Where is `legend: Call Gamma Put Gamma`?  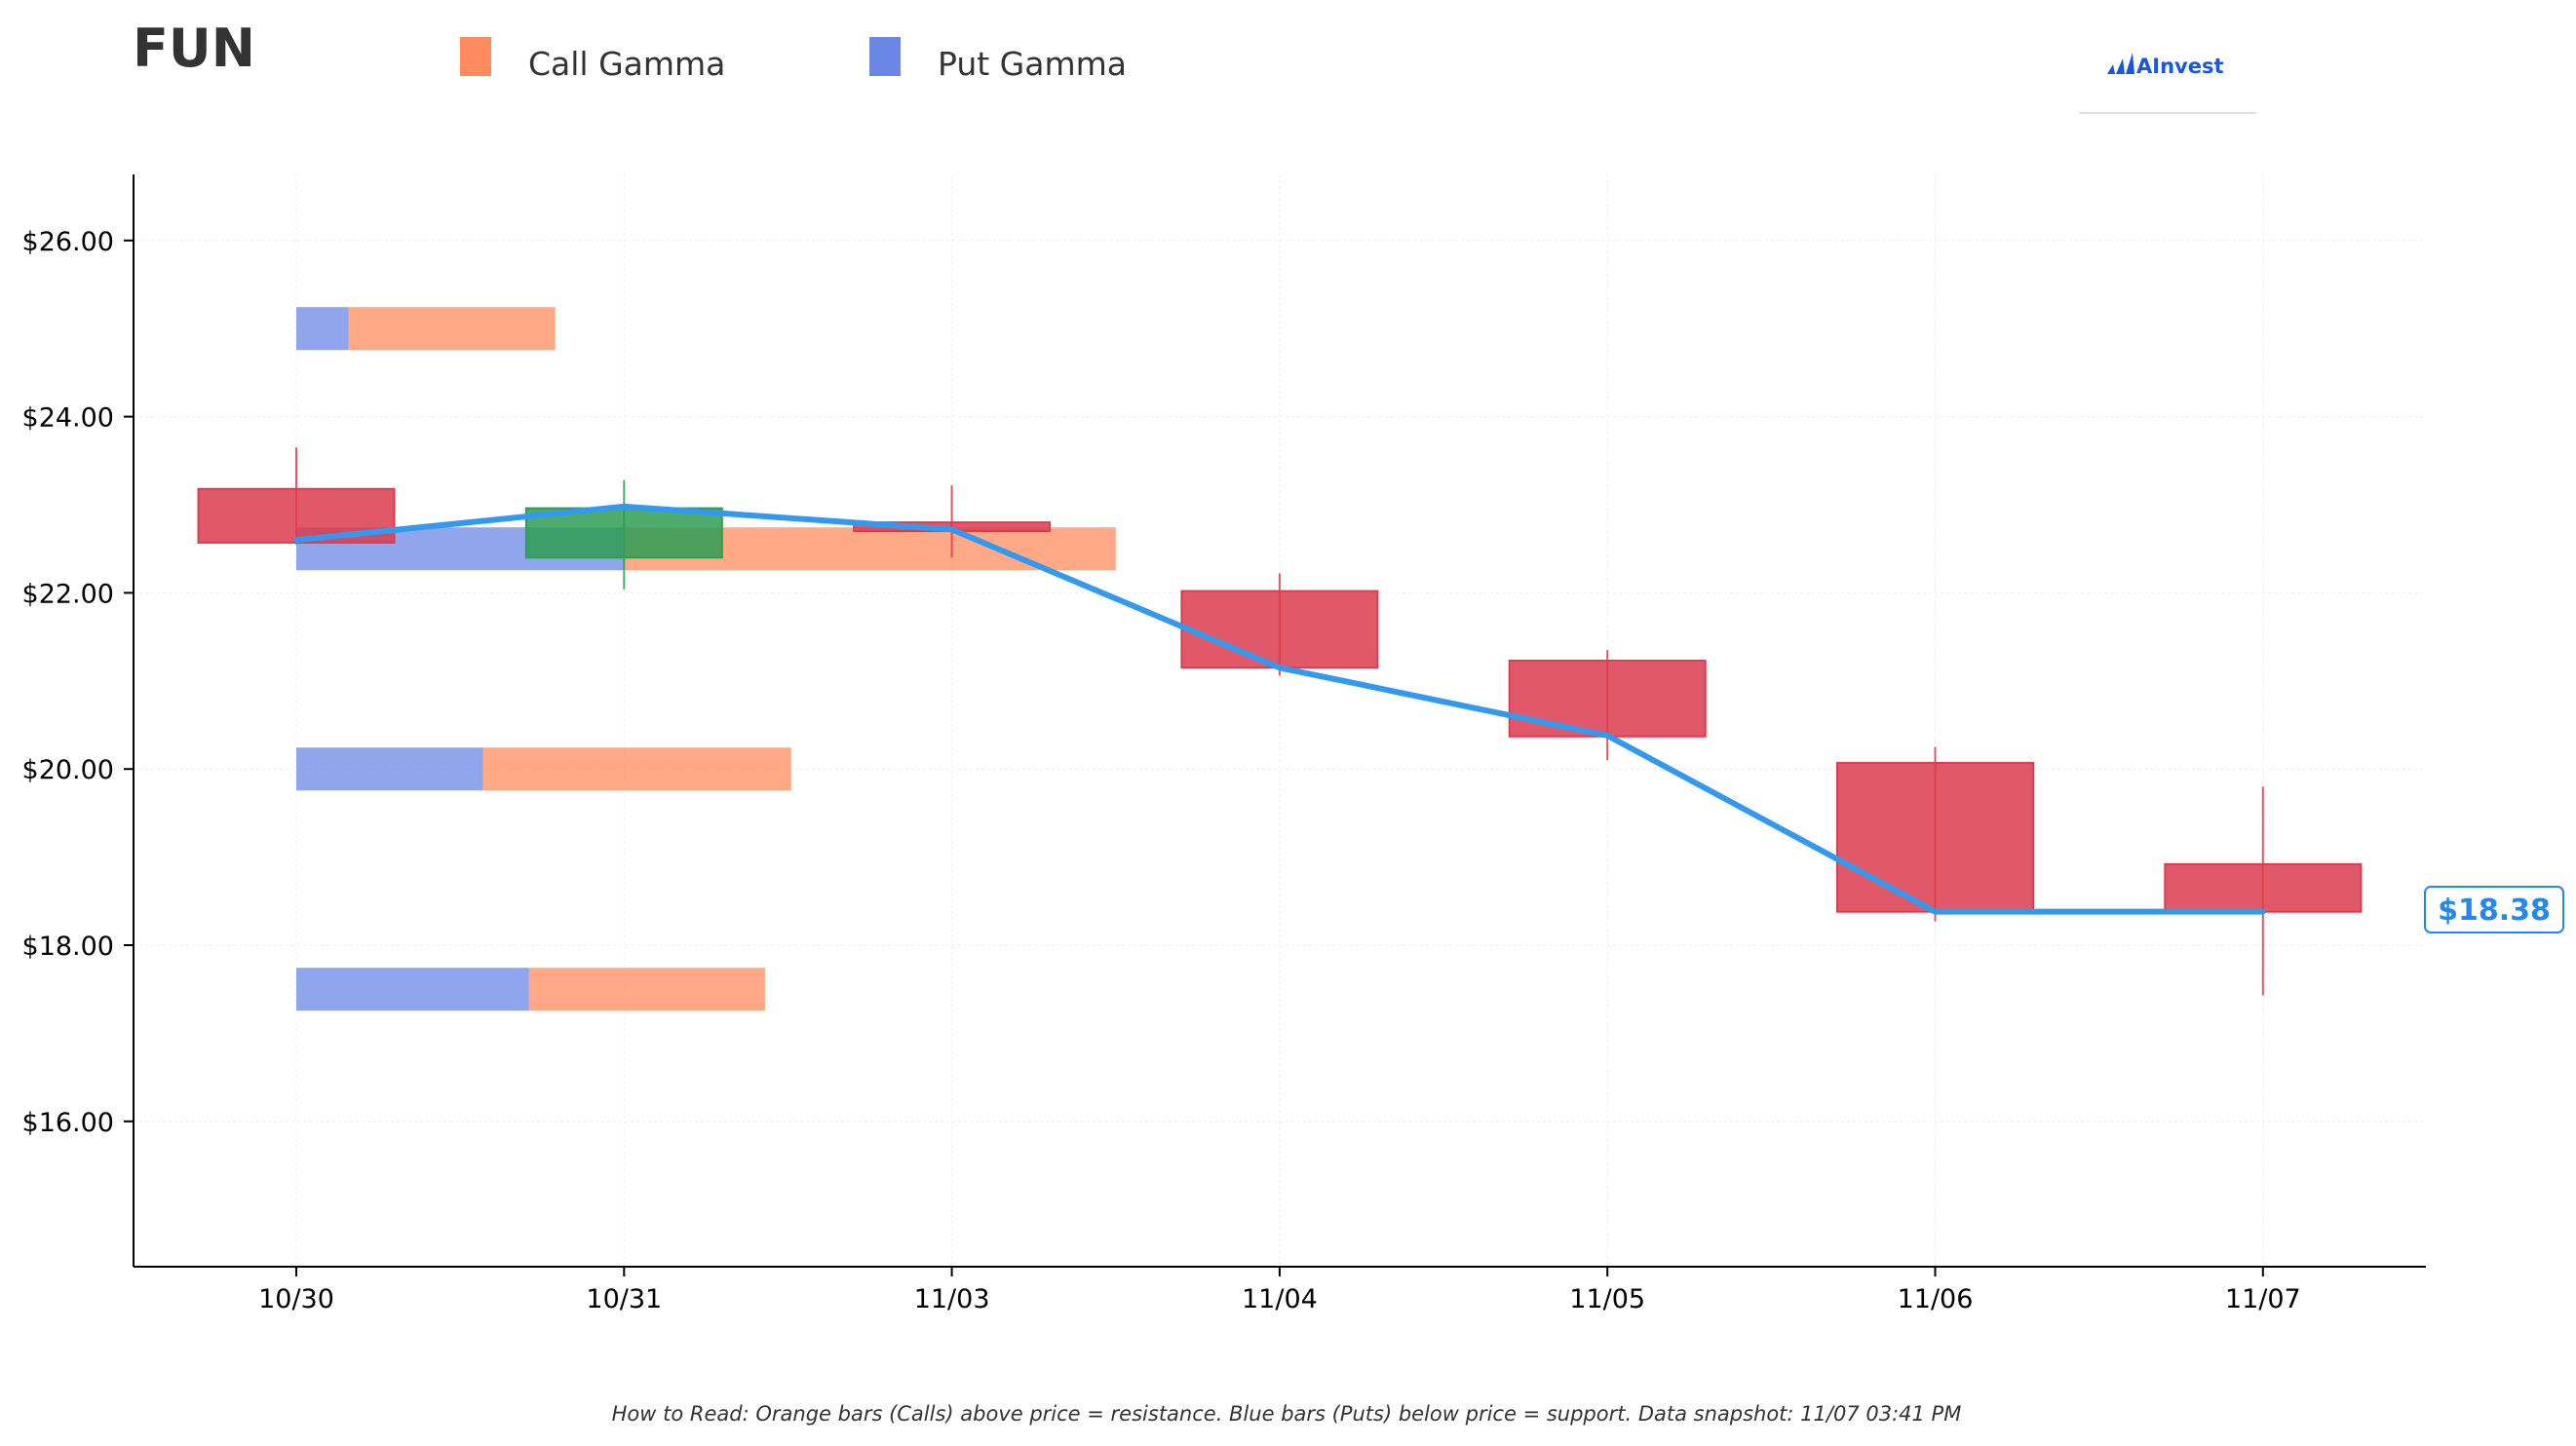
legend: Call Gamma Put Gamma is located at coordinates (793, 60).